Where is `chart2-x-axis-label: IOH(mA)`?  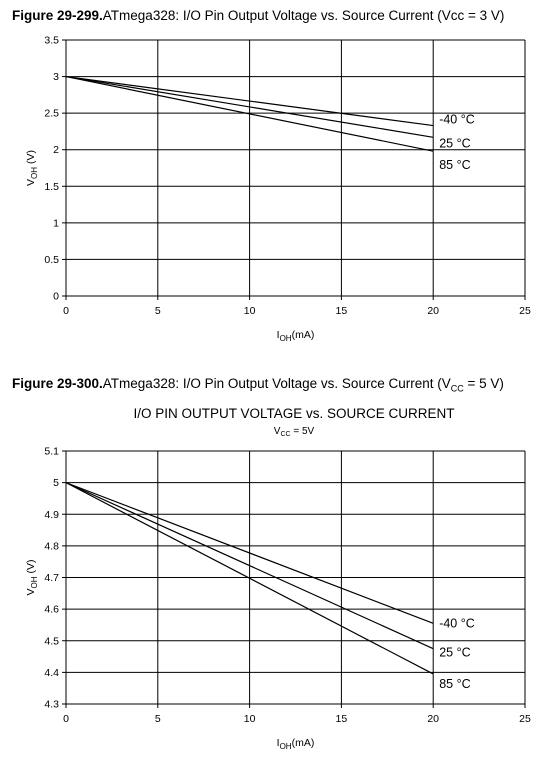
chart2-x-axis-label: IOH(mA) is located at coordinates (296, 744).